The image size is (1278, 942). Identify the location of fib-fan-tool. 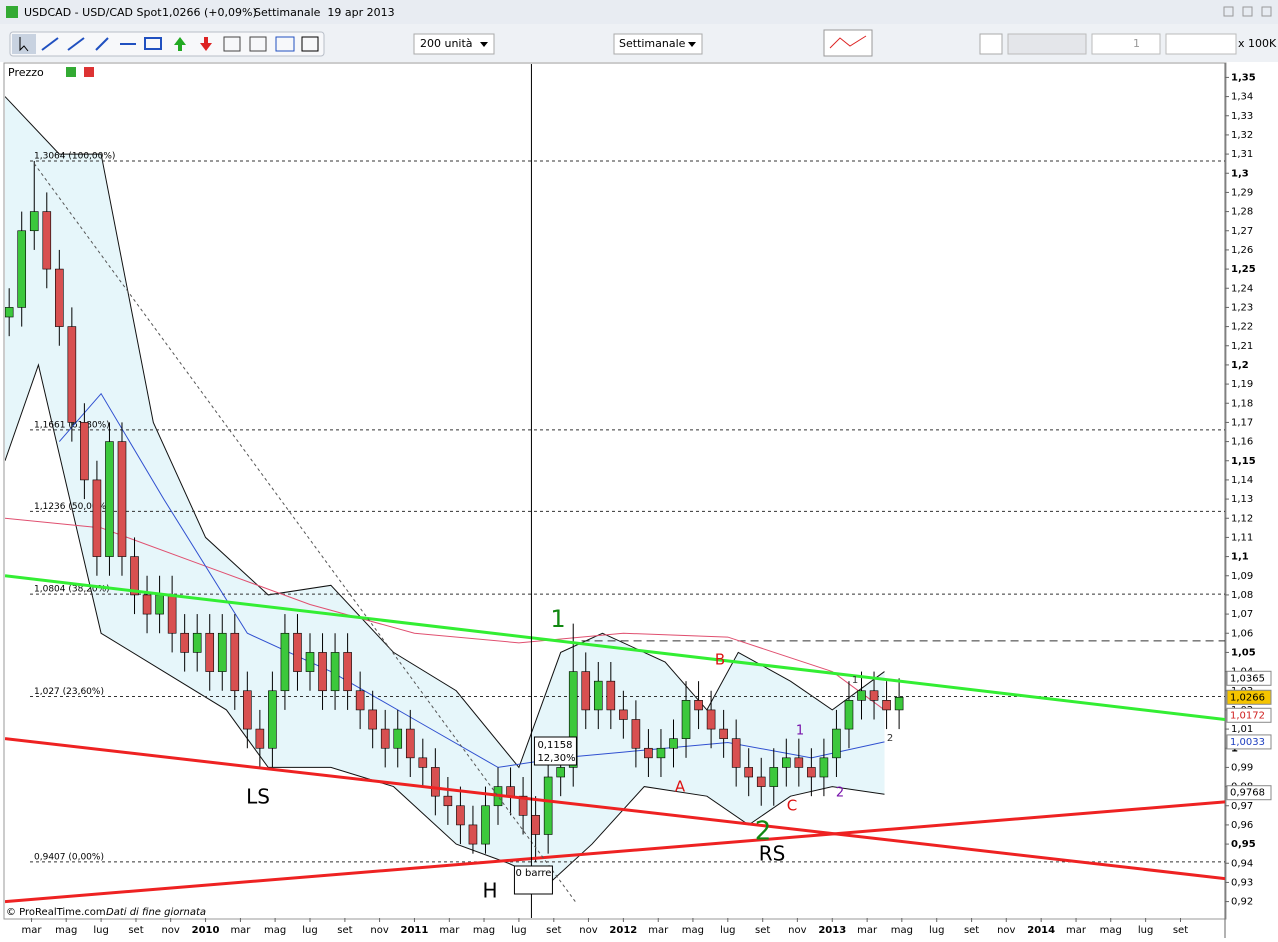
(258, 44).